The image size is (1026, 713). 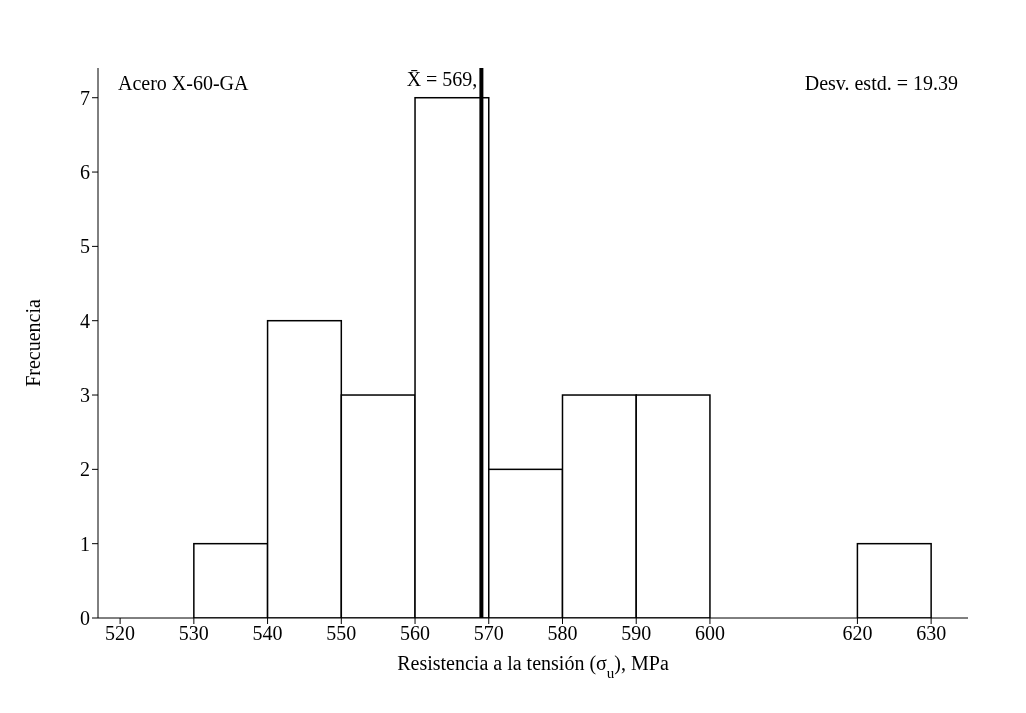 I want to click on x-tick-label: 540, so click(x=267, y=633).